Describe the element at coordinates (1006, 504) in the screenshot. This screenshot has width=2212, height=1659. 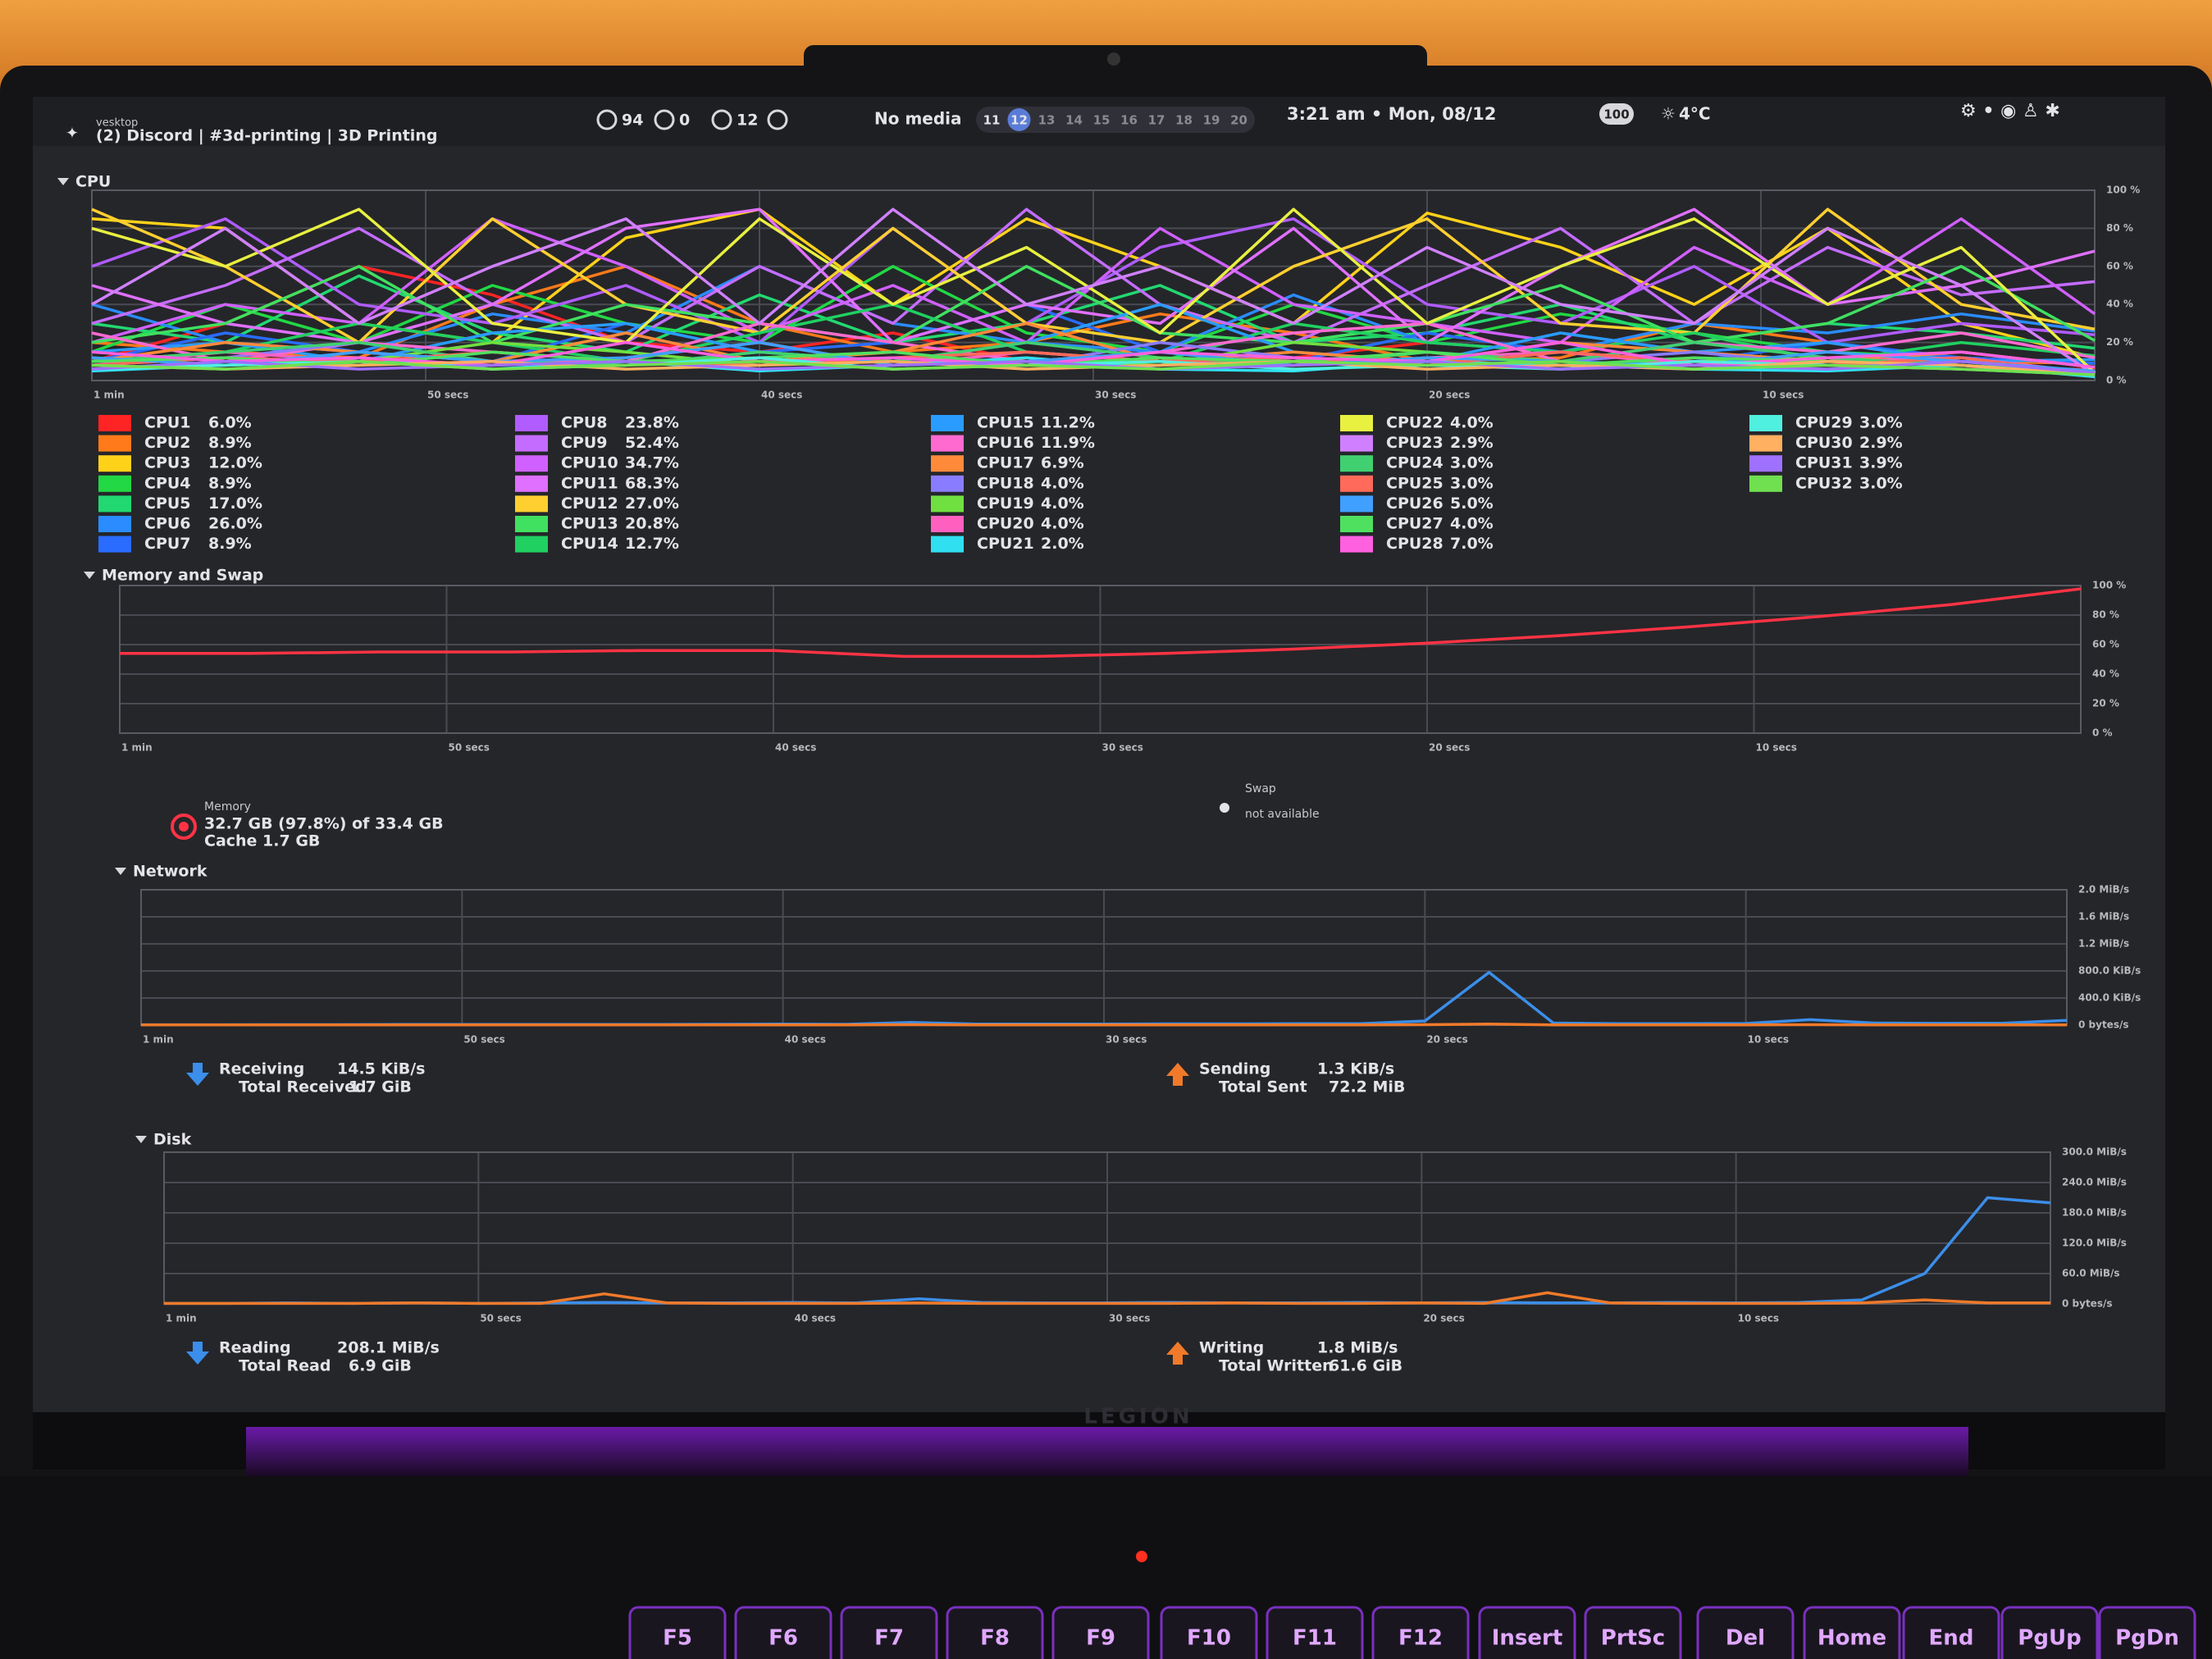
I see `legend-name: CPU19` at that location.